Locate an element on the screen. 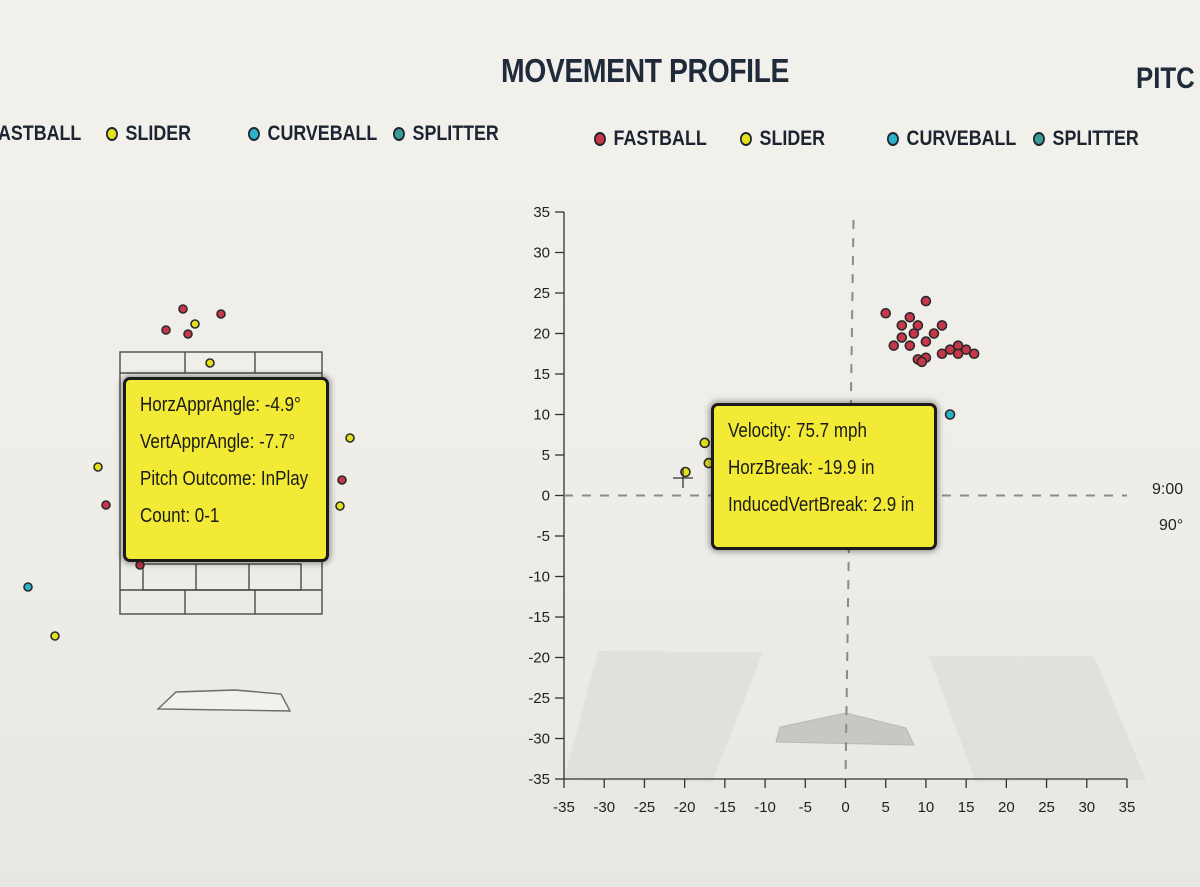  field-shadows is located at coordinates (855, 716).